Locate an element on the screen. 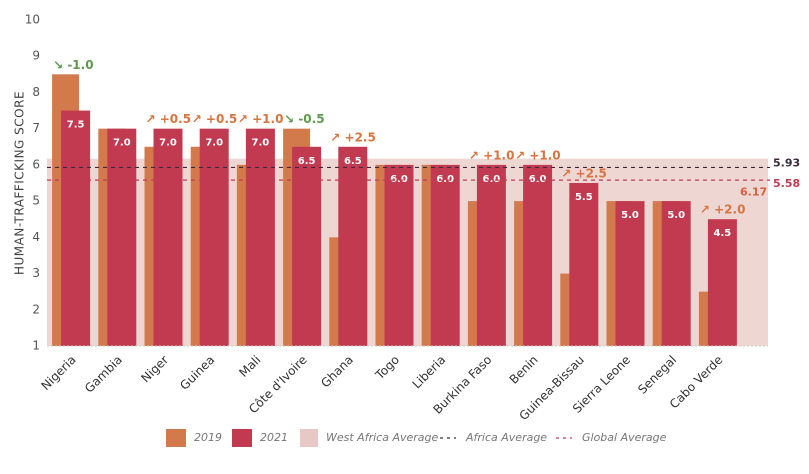 The image size is (809, 474). x-tick-label: Ghana is located at coordinates (337, 372).